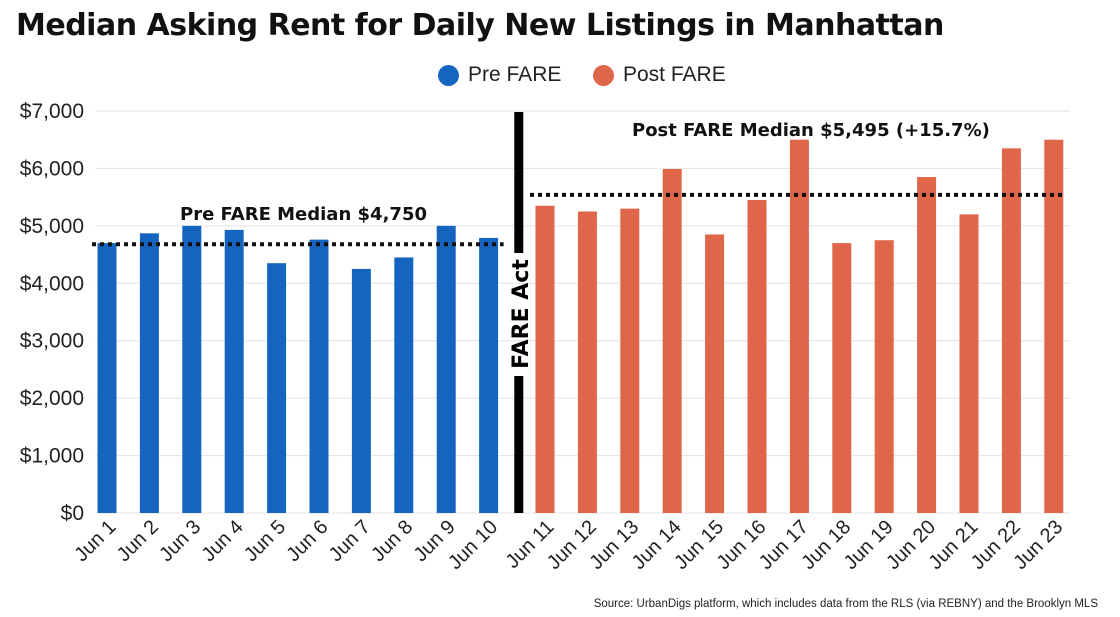 This screenshot has width=1120, height=617. Describe the element at coordinates (350, 541) in the screenshot. I see `x-tick-label: Jun 7` at that location.